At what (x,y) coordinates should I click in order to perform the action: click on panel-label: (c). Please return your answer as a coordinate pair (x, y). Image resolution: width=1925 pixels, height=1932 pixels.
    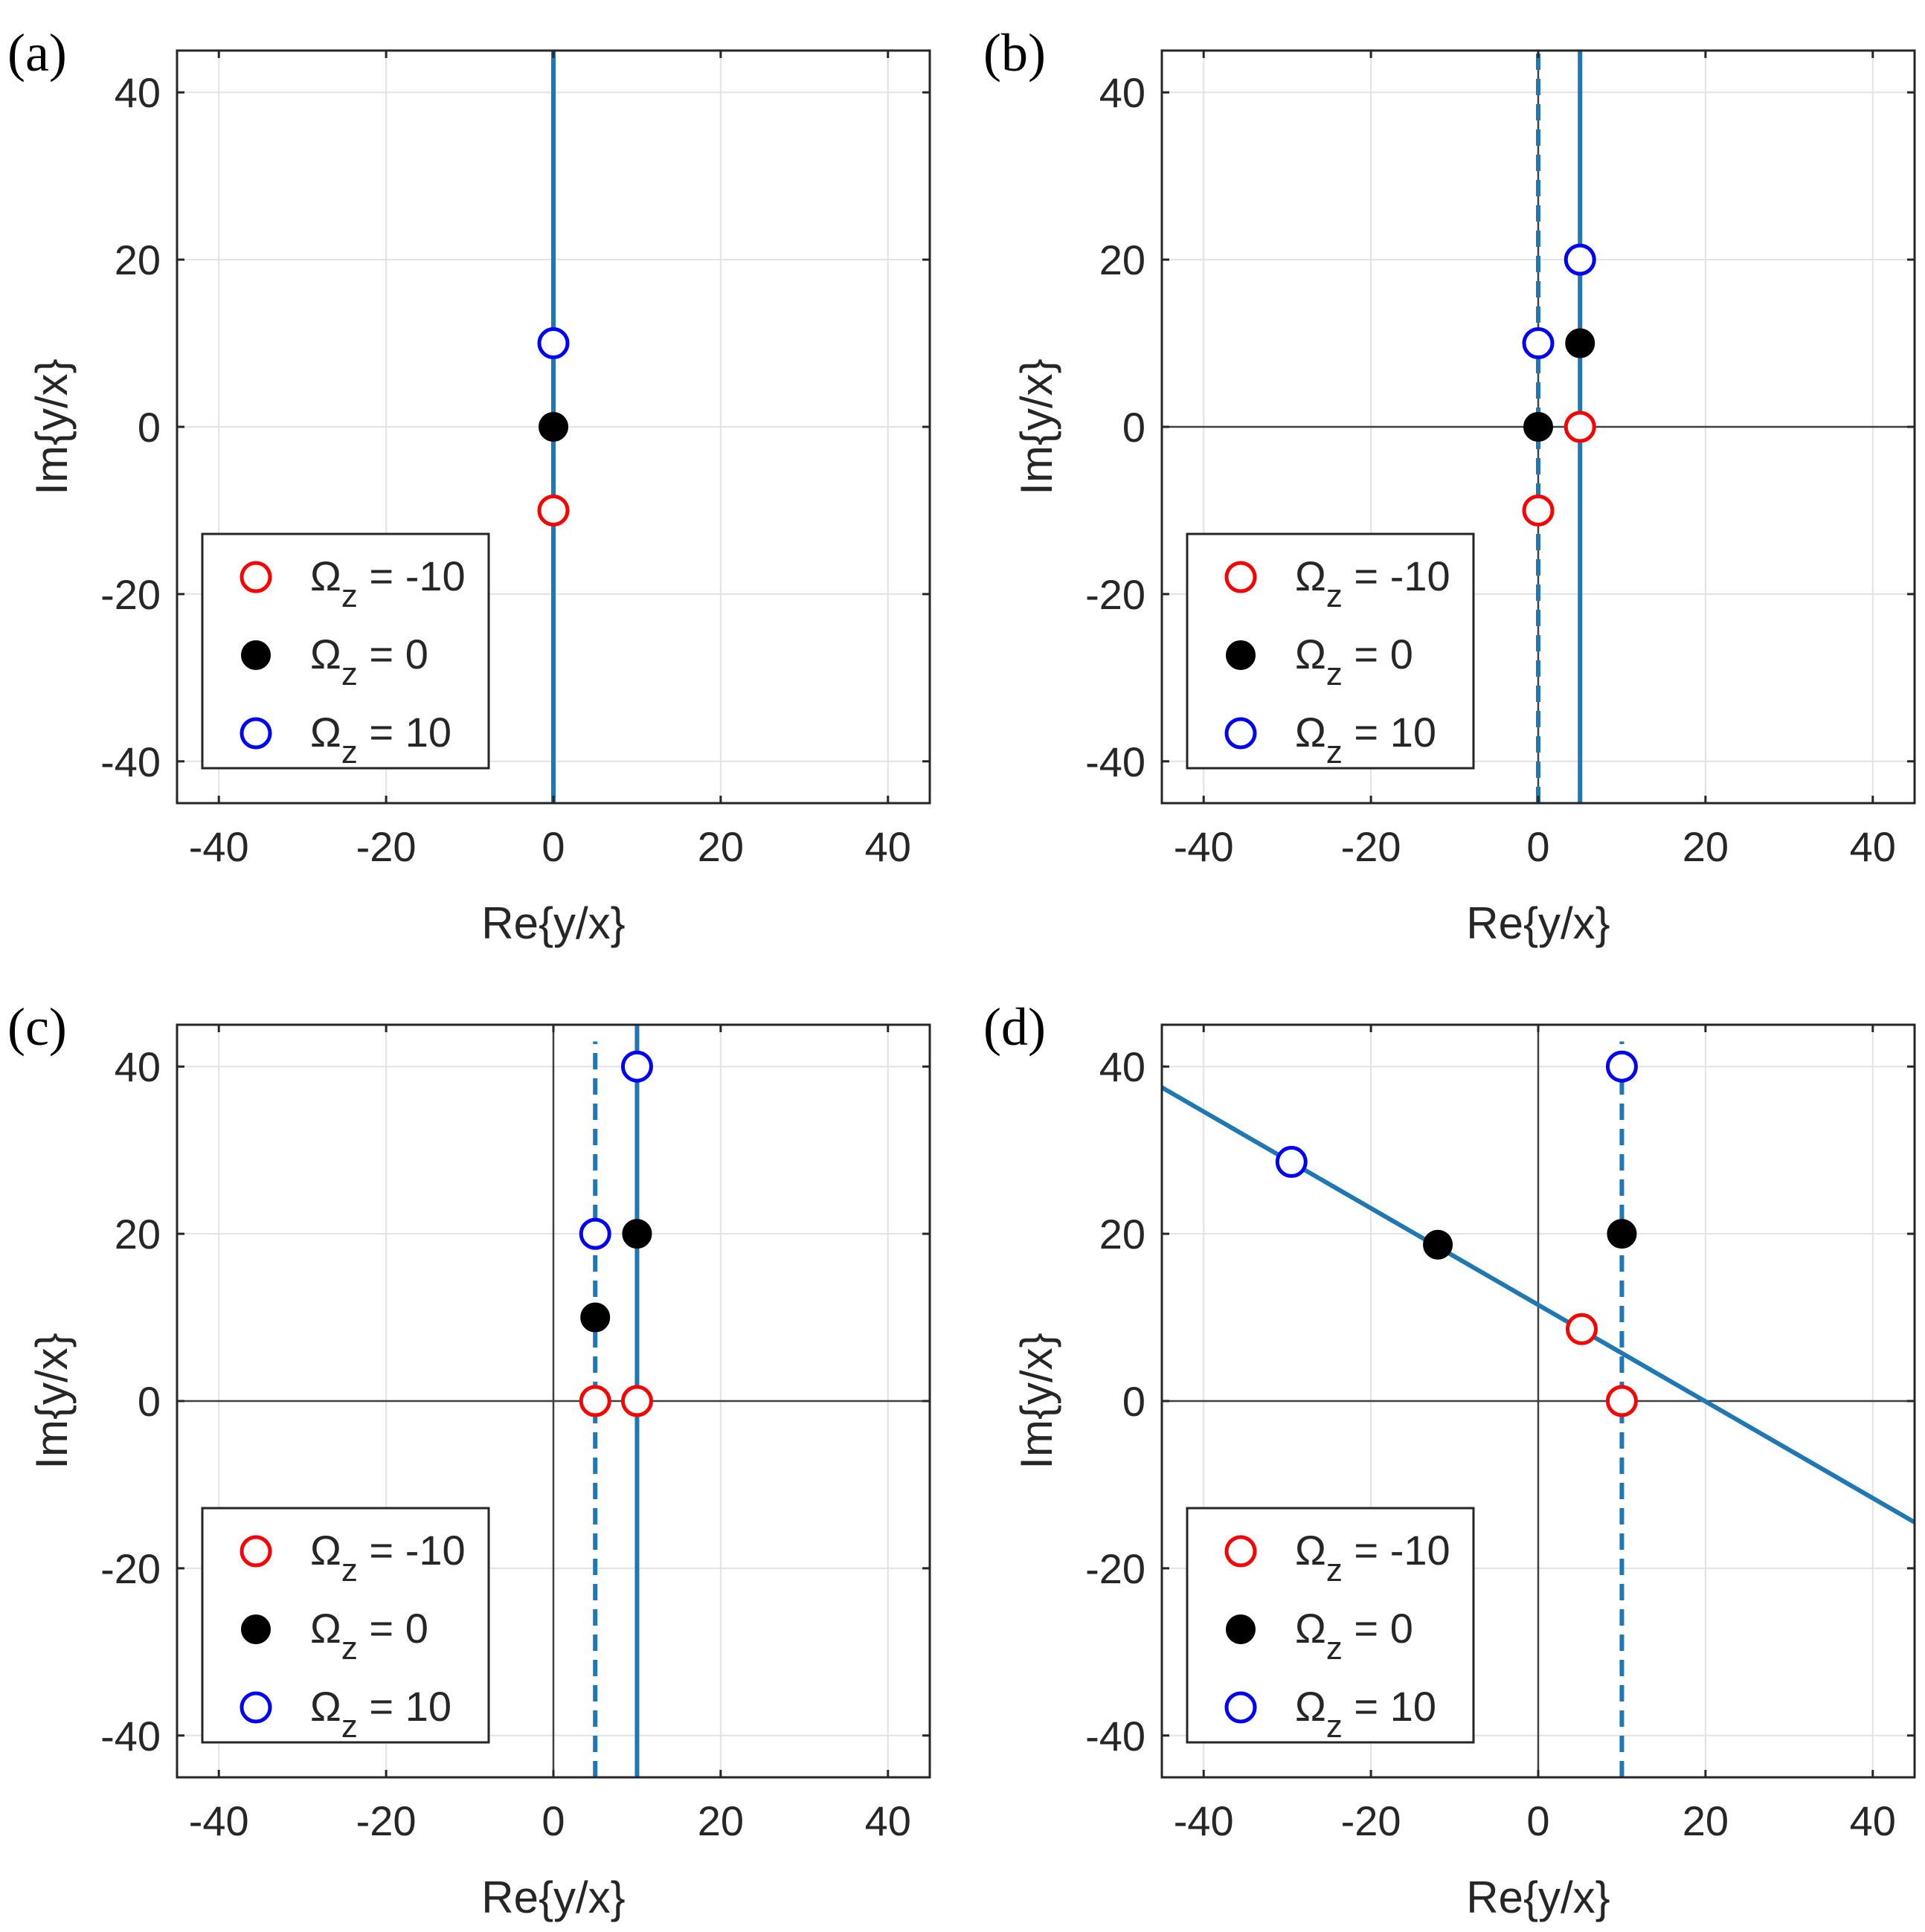
    Looking at the image, I should click on (37, 1027).